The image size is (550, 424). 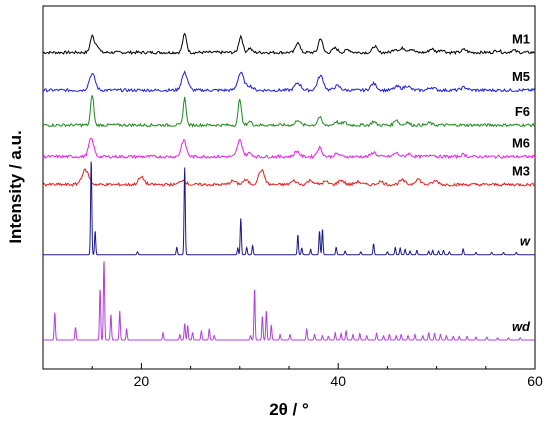 I want to click on trace-m5, so click(x=289, y=81).